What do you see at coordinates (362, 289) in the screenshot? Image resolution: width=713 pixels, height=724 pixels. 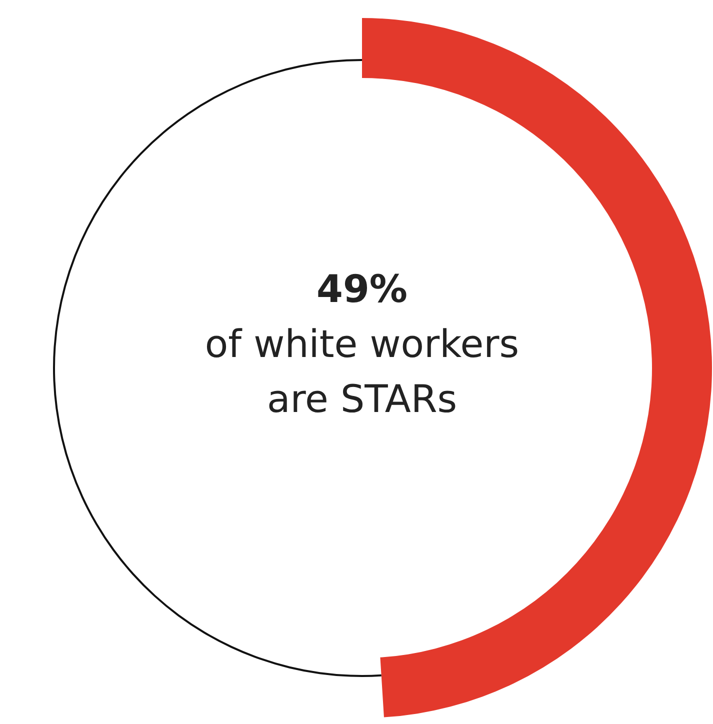 I see `data-label: 49%` at bounding box center [362, 289].